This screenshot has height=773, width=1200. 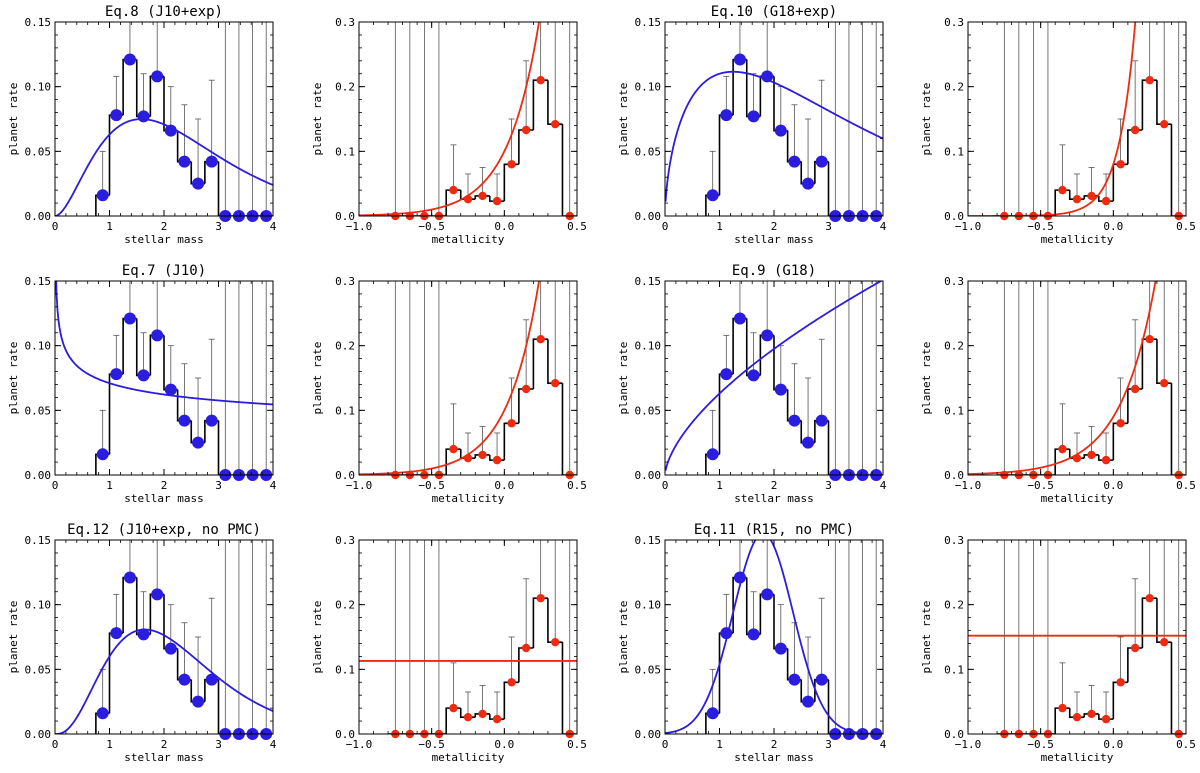 What do you see at coordinates (665, 485) in the screenshot?
I see `x-tick-label: 0` at bounding box center [665, 485].